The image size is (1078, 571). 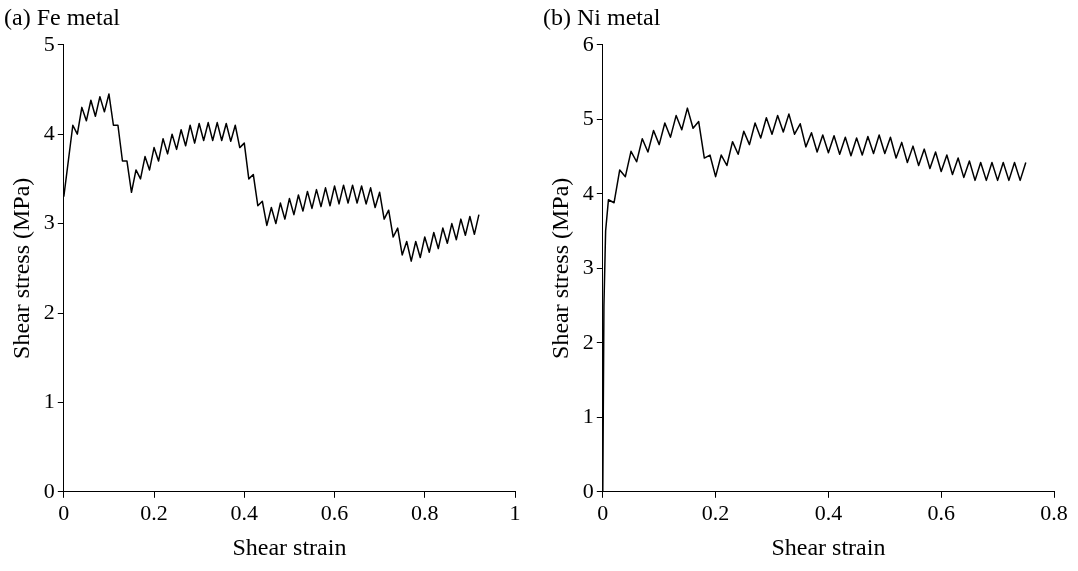 What do you see at coordinates (515, 512) in the screenshot?
I see `x-tick-label: 1` at bounding box center [515, 512].